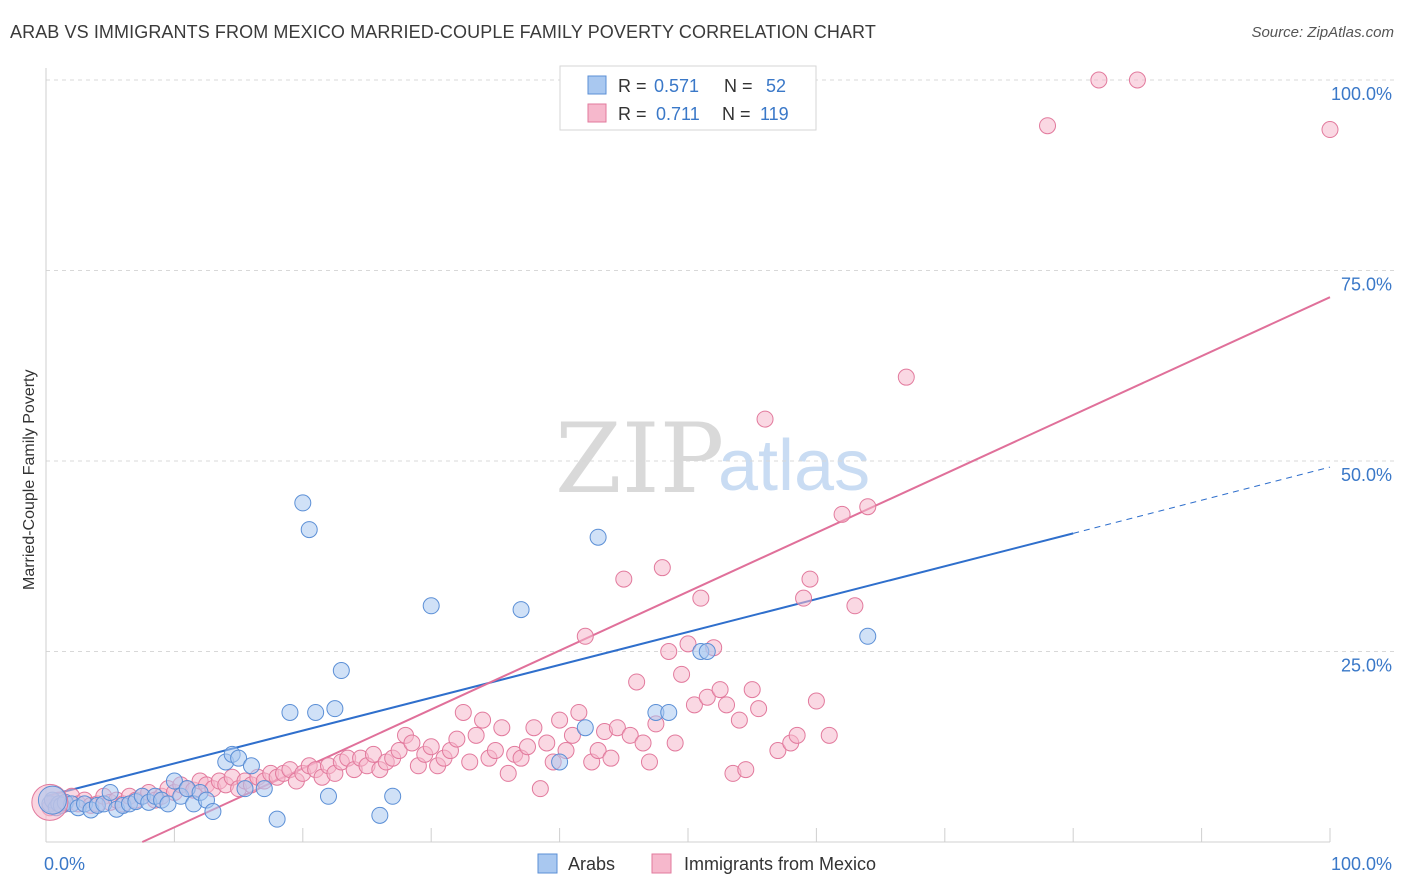 The height and width of the screenshot is (892, 1406). I want to click on bottom-legend-mex-swatch, so click(661, 863).